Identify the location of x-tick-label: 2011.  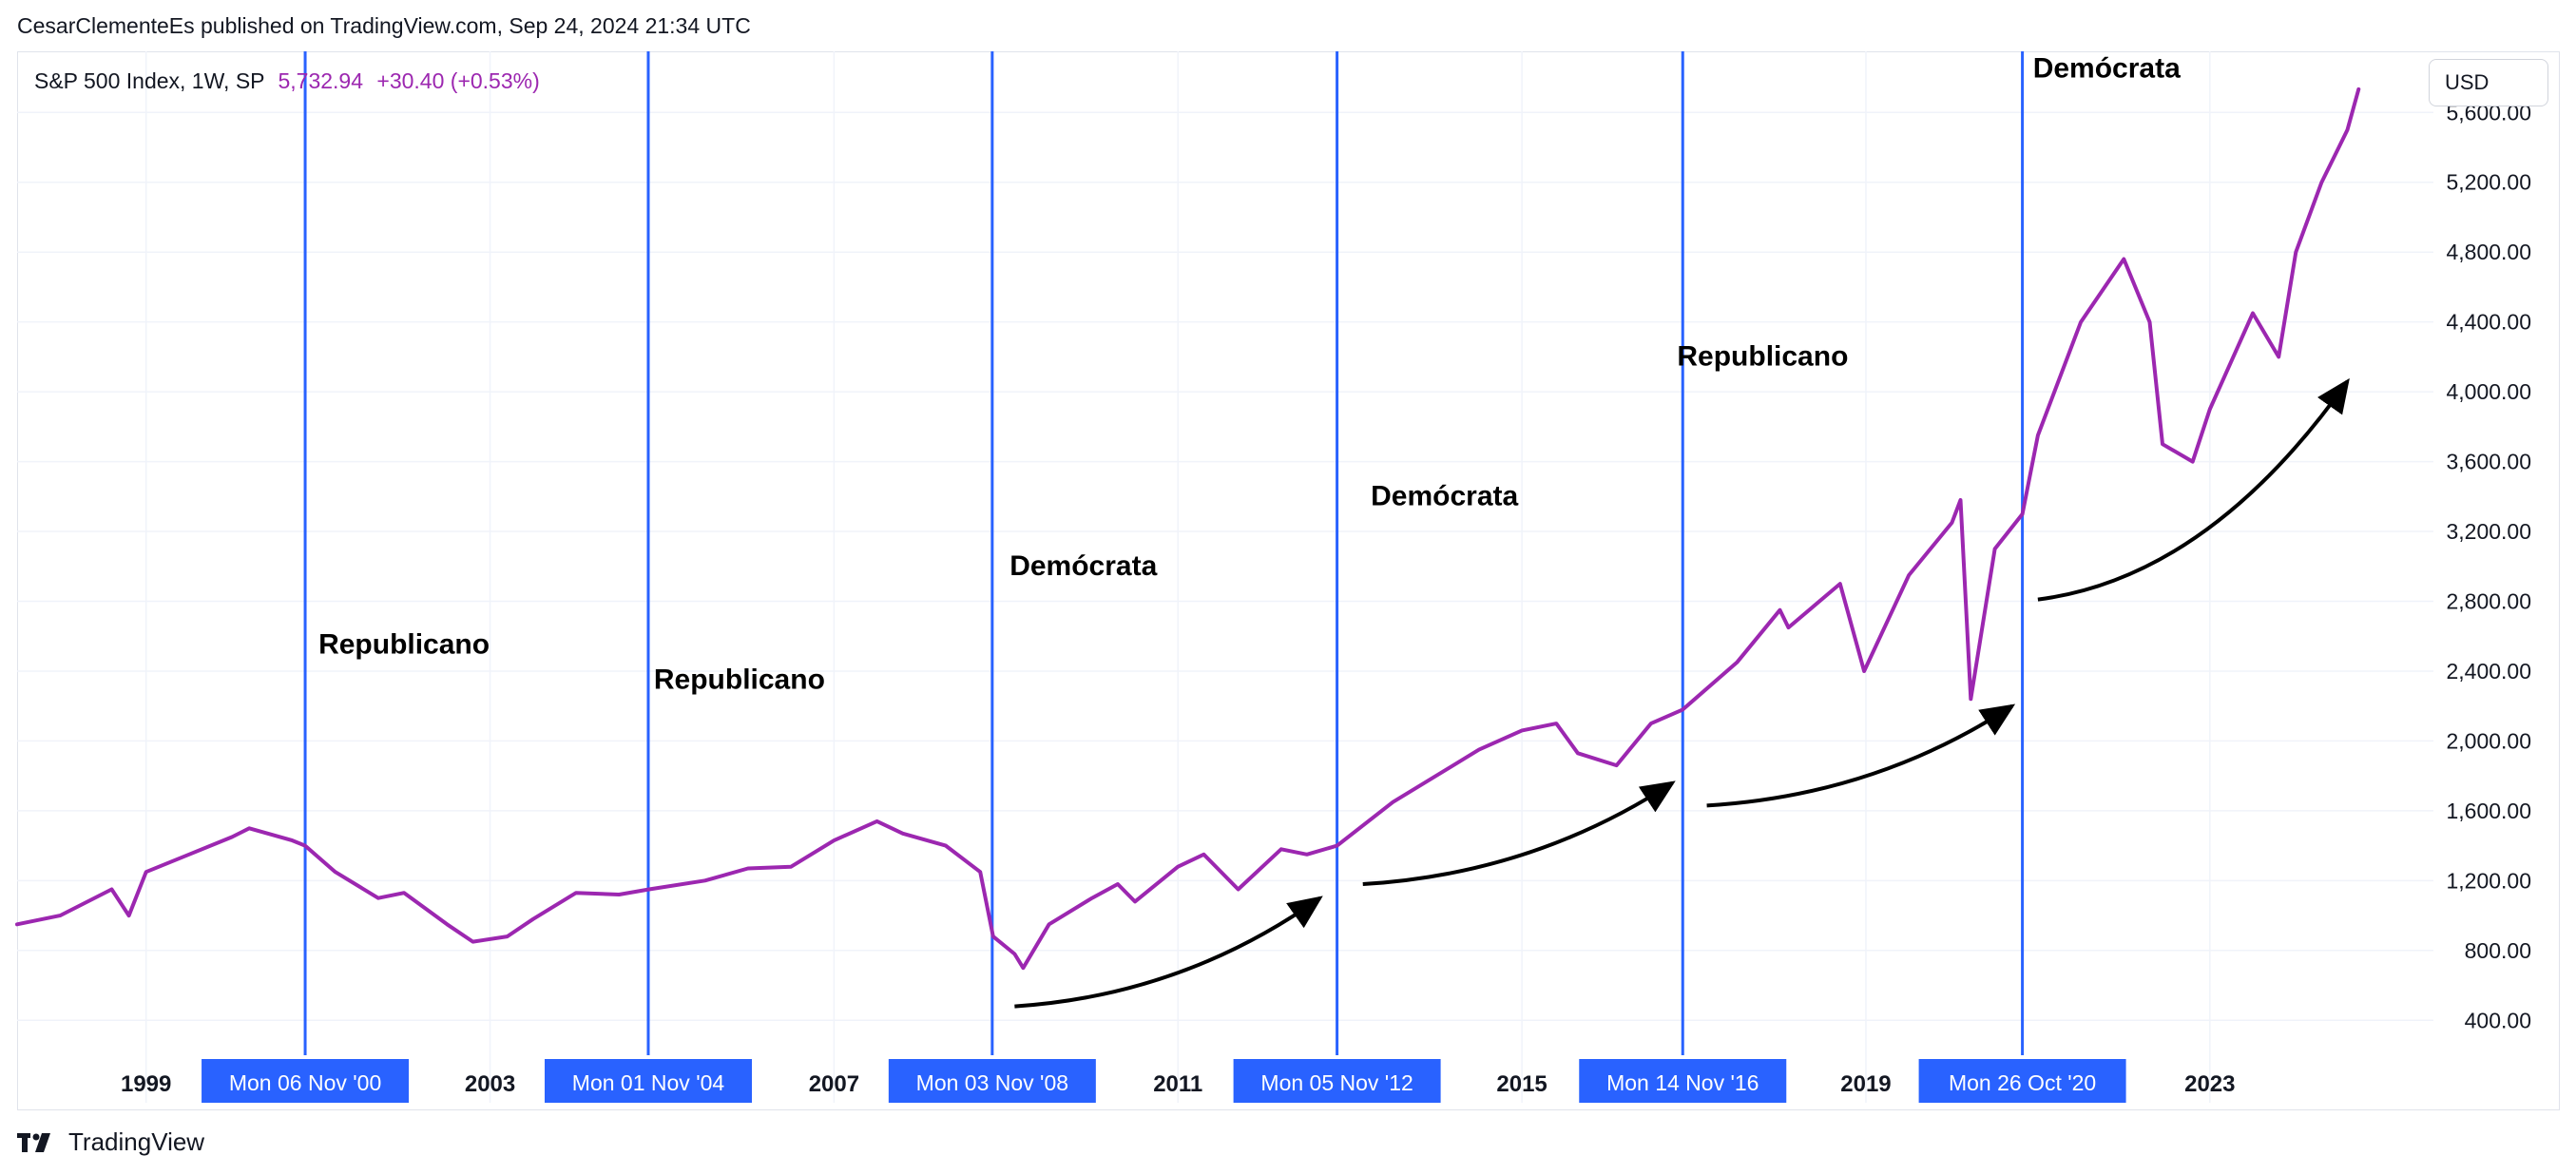
(1177, 1084).